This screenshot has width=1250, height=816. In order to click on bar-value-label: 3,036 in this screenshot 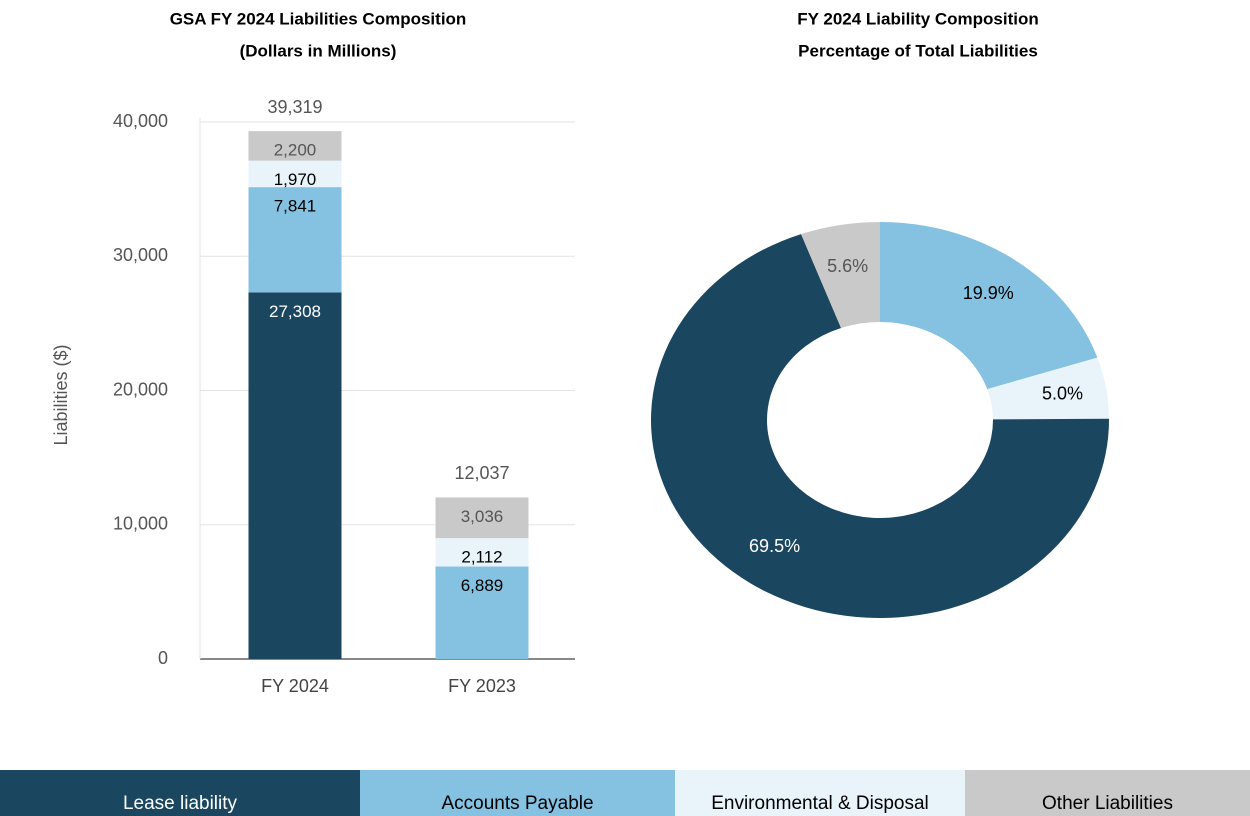, I will do `click(482, 516)`.